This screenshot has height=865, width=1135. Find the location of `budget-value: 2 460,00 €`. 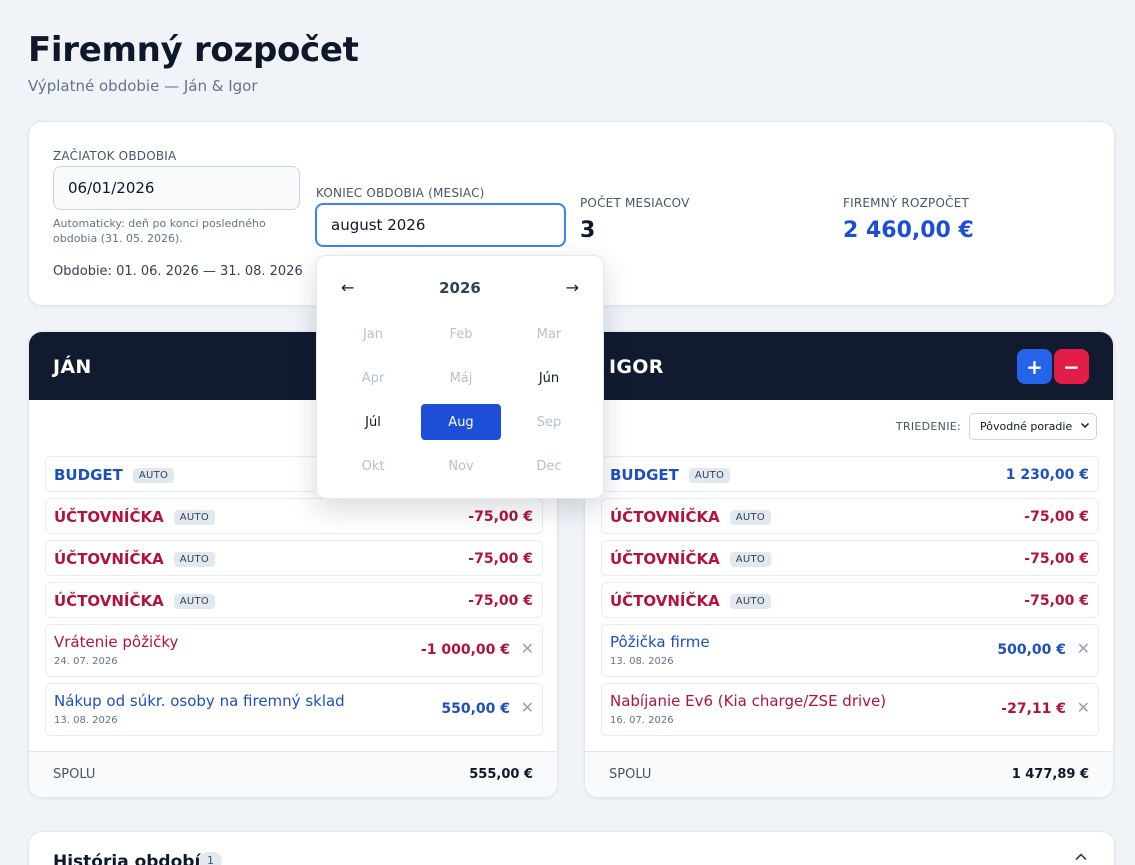

budget-value: 2 460,00 € is located at coordinates (908, 230).